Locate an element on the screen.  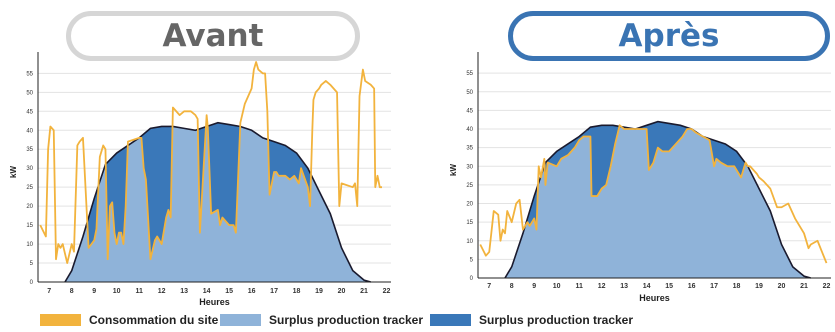
legend-item-surplus-light: Surplus production tracker is located at coordinates (325, 320).